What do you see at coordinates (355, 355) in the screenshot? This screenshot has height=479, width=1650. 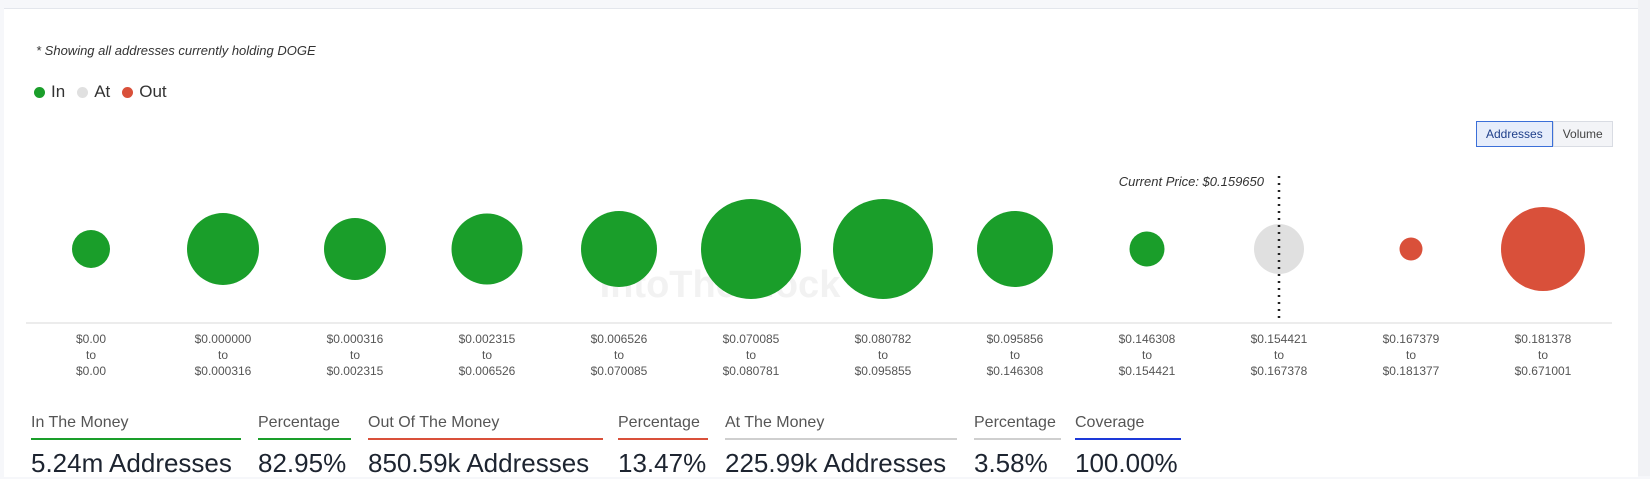 I see `bucket-label-3-to-word: to` at bounding box center [355, 355].